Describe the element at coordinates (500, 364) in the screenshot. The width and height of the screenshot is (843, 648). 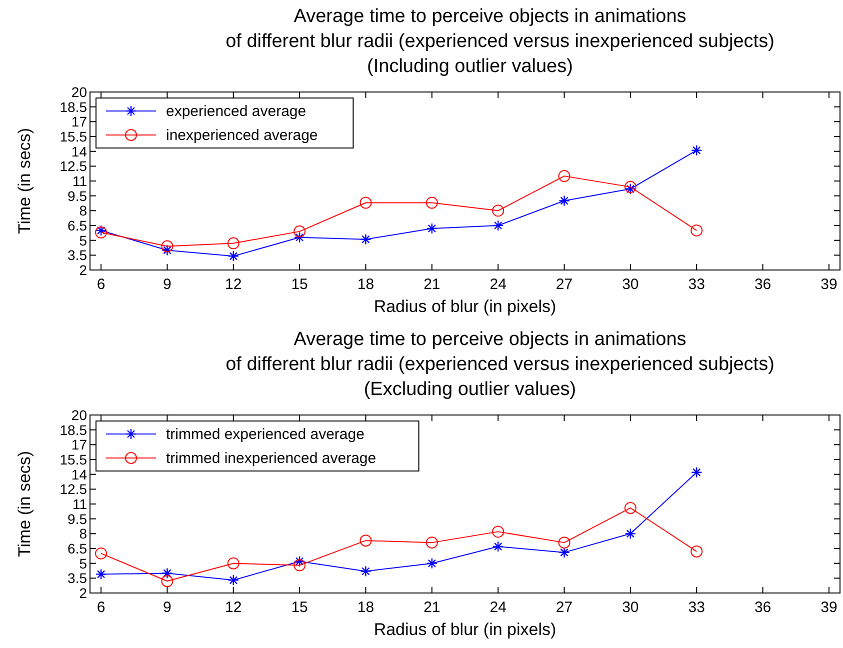
I see `chart-title: Average time to perceive objects in animations of different blur radii (experienced versus inexperienced subjects) (Excluding outlier values)` at that location.